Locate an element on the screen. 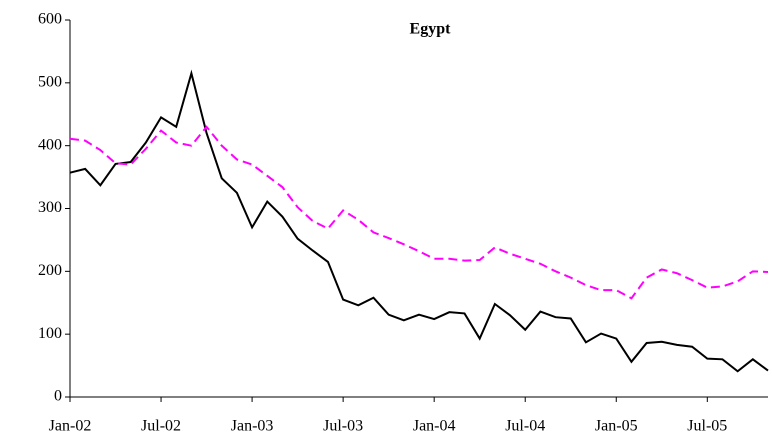  x-tick-label: Jan-03 is located at coordinates (252, 426).